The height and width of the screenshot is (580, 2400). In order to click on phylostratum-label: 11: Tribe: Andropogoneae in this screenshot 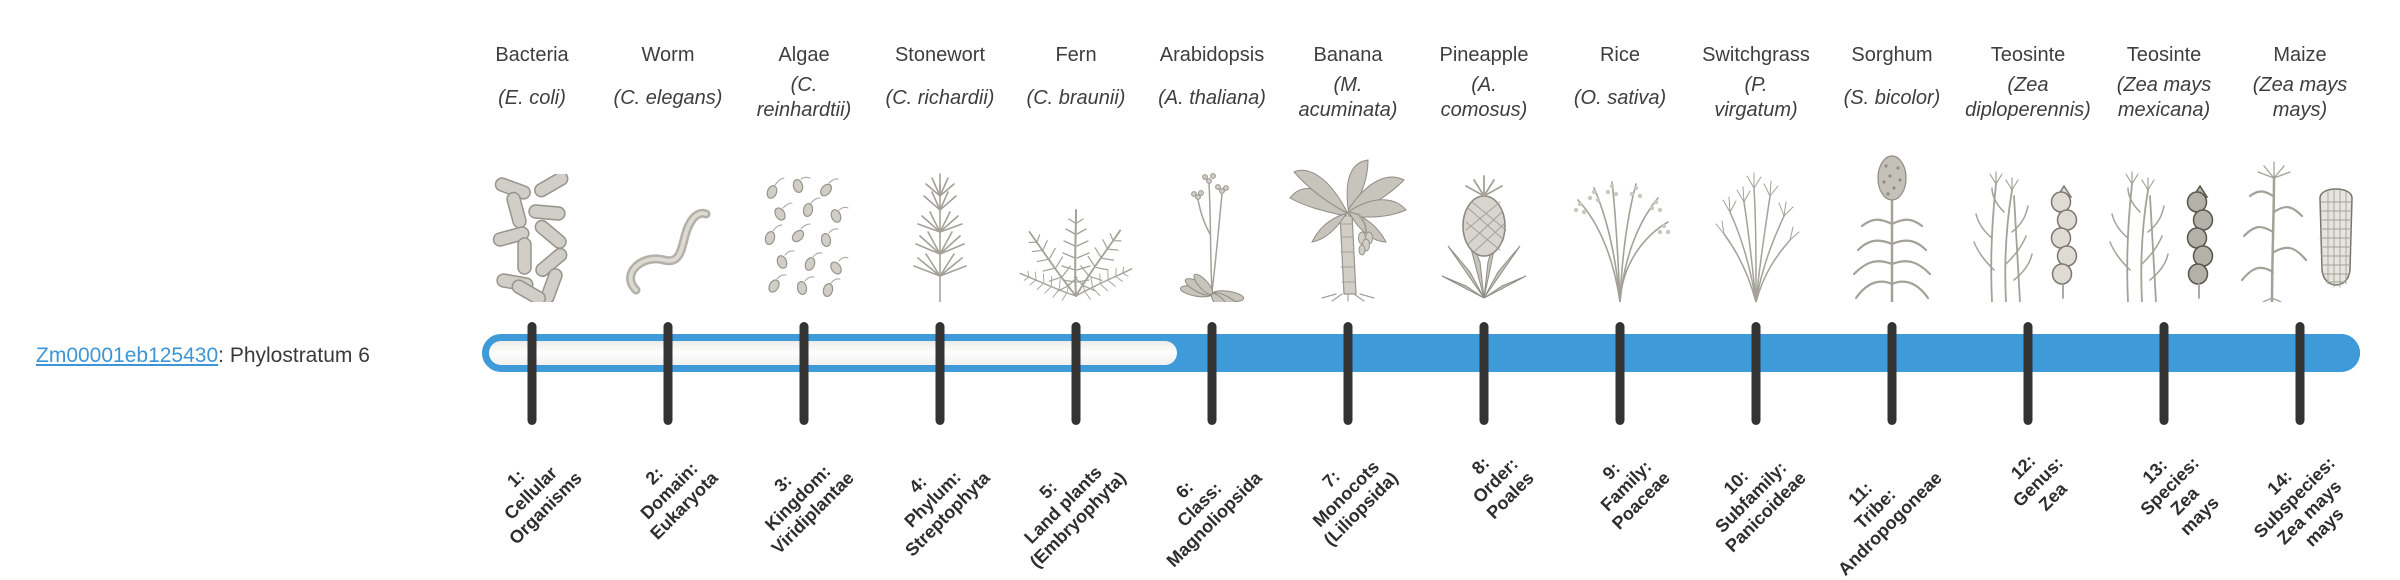, I will do `click(1890, 523)`.